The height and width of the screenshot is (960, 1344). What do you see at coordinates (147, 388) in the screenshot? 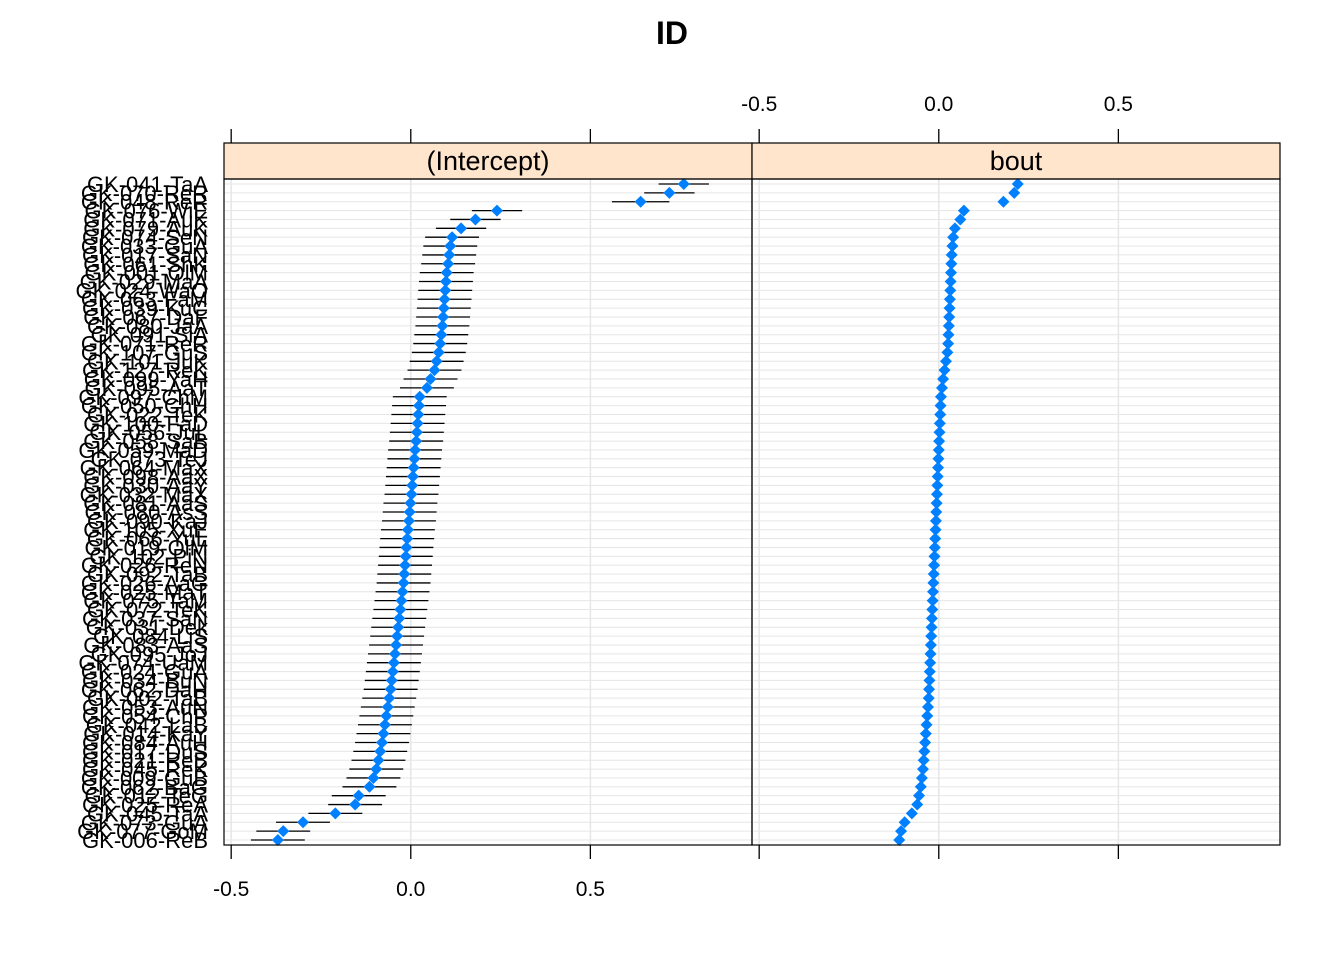
I see `row-label: GK-095-AaT` at bounding box center [147, 388].